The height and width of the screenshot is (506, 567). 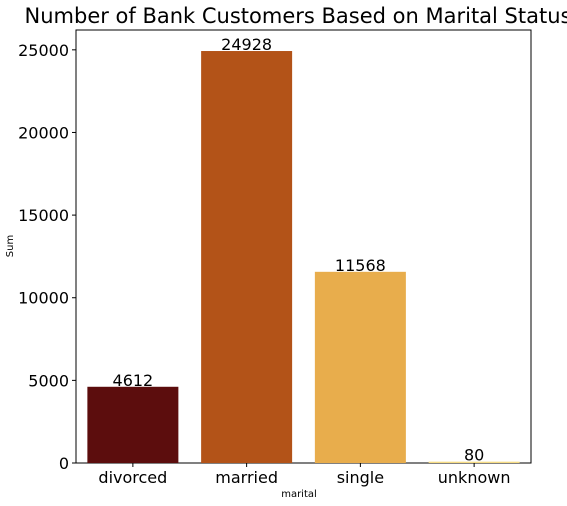 I want to click on x-tick-label-married: married, so click(x=246, y=477).